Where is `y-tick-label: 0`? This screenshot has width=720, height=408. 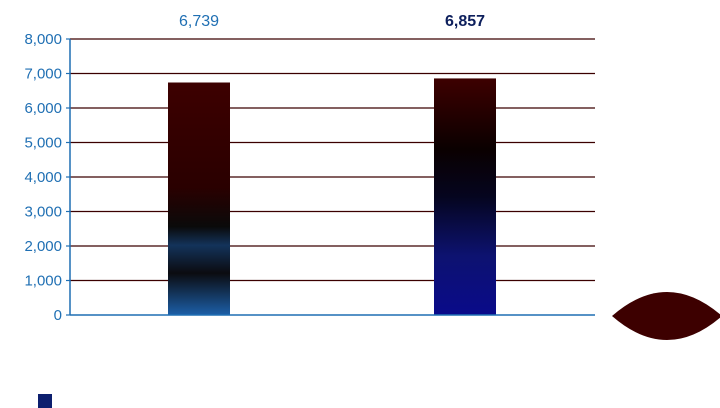
y-tick-label: 0 is located at coordinates (58, 315).